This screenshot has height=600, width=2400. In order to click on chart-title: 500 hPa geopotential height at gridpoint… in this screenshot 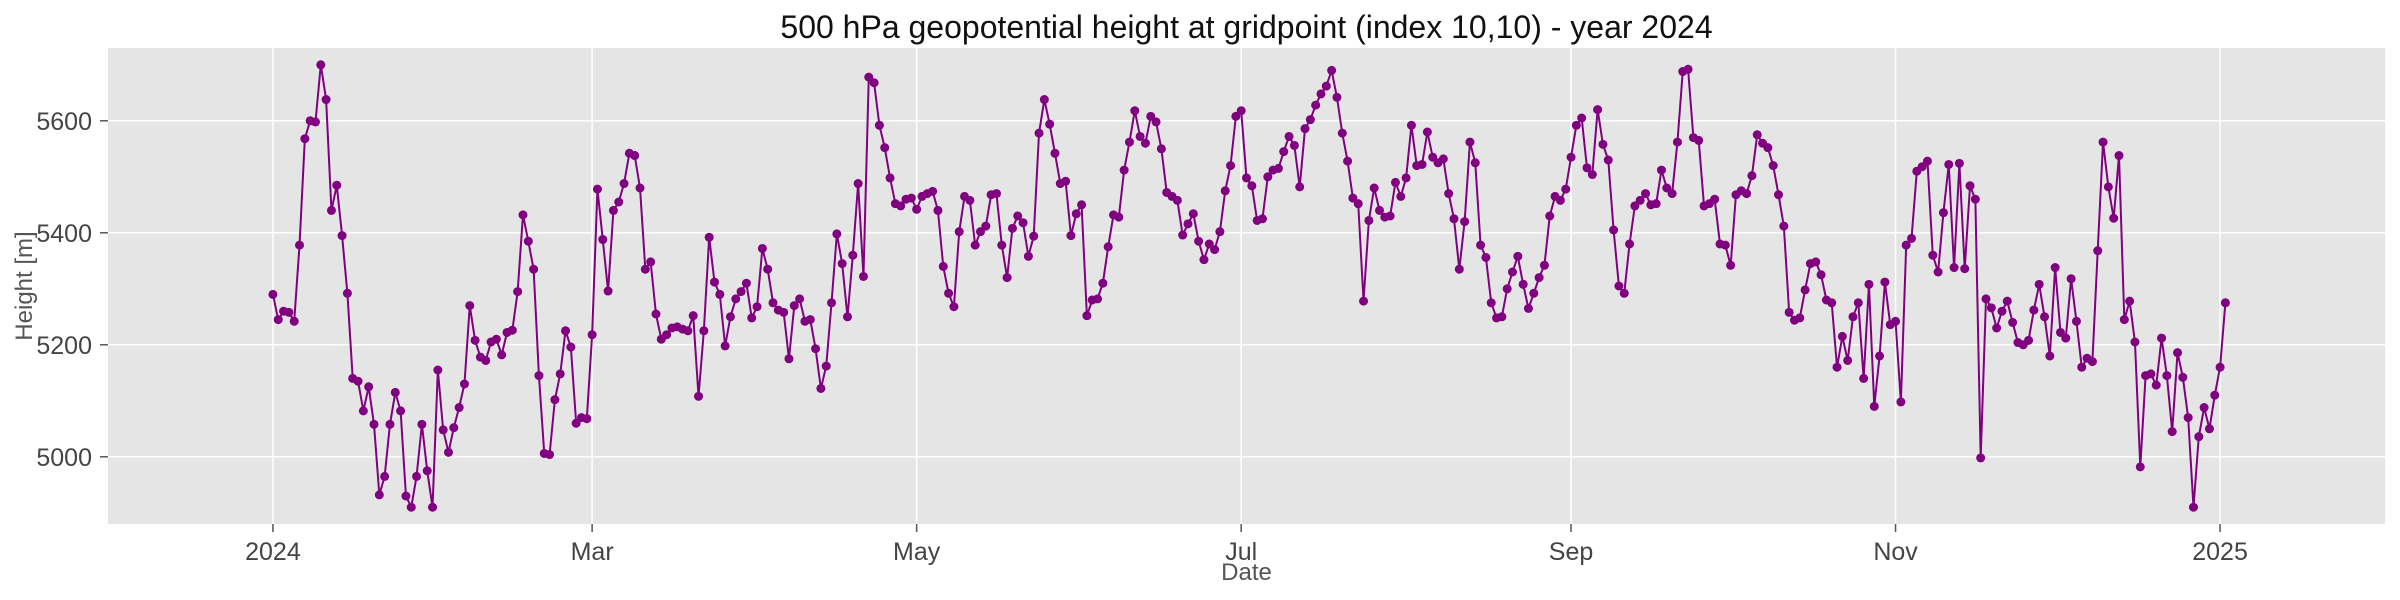, I will do `click(1246, 27)`.